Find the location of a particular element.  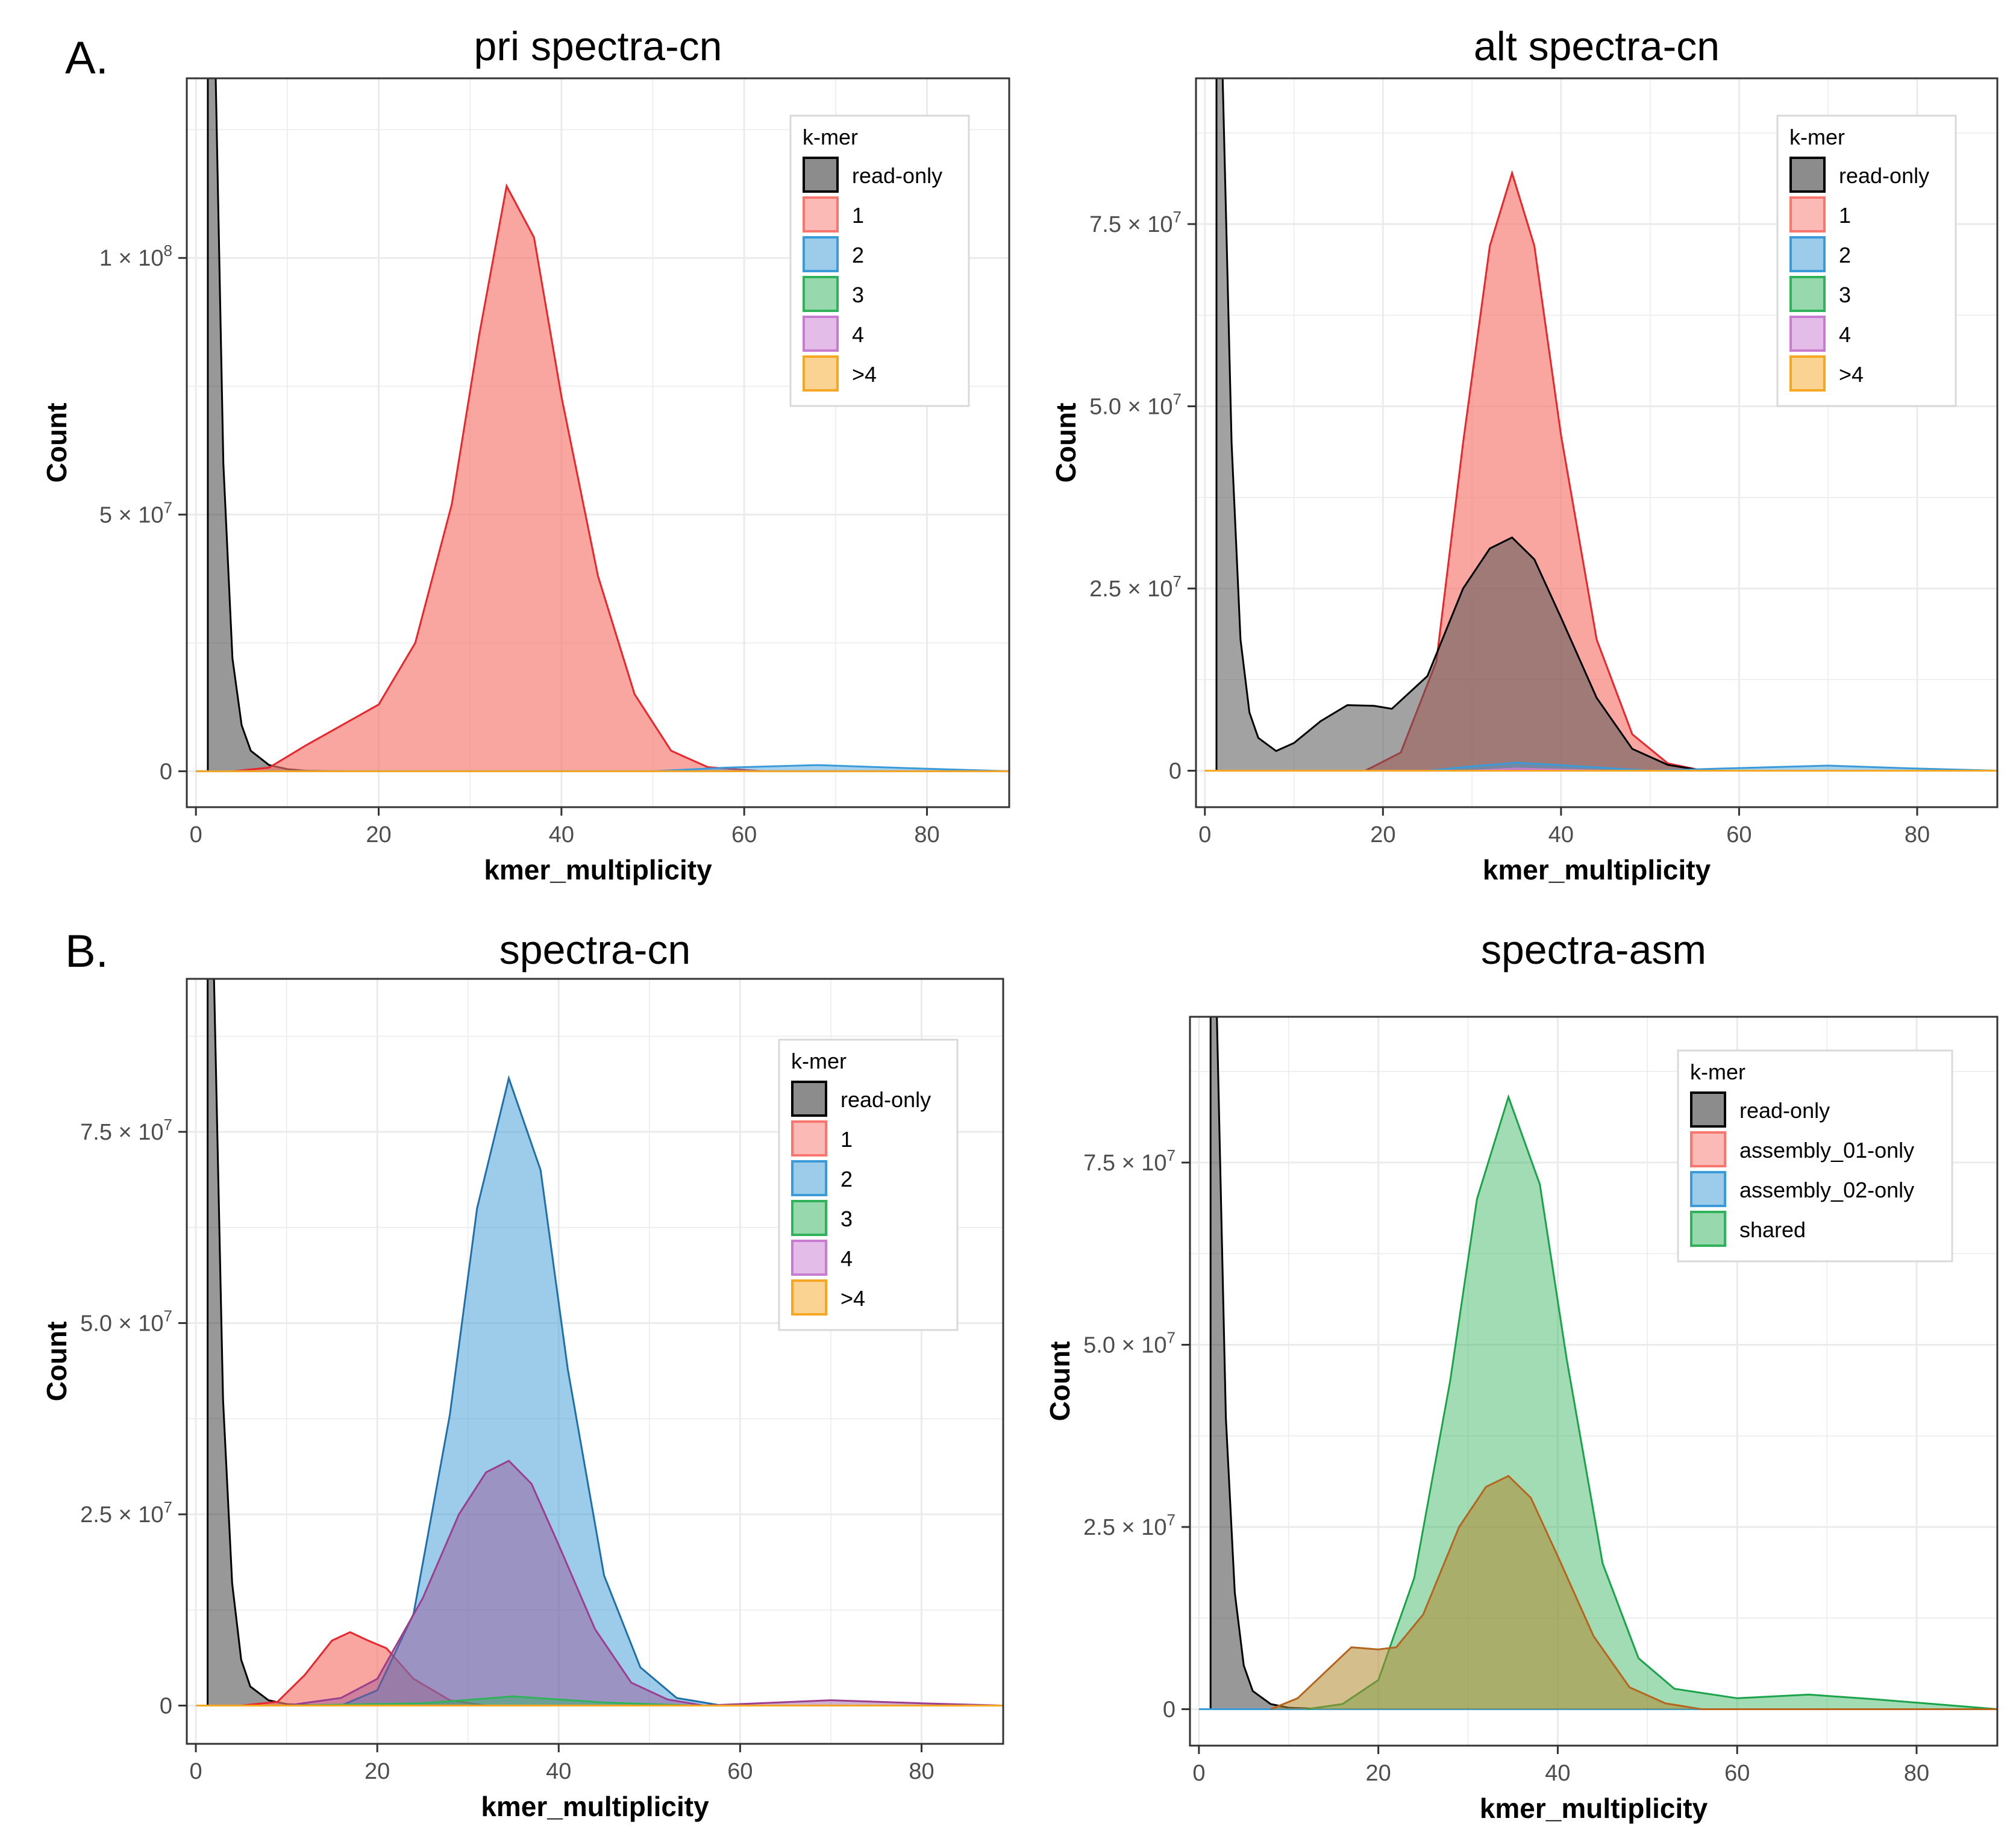

legend-label-shared: shared is located at coordinates (1773, 1229).